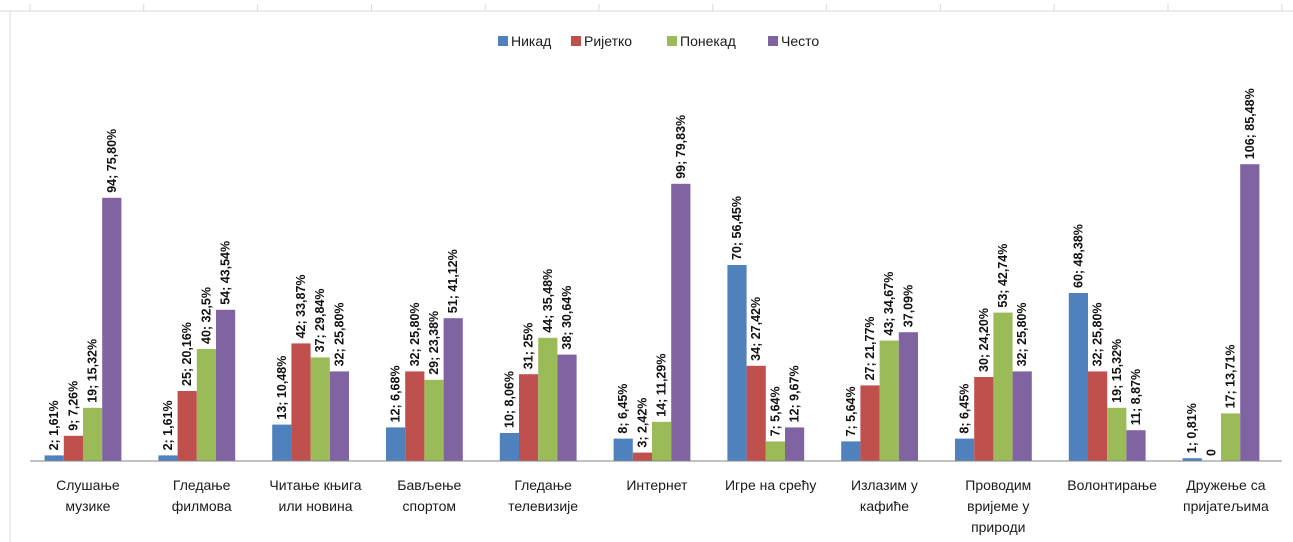  I want to click on data-label: 44; 35,48%, so click(548, 301).